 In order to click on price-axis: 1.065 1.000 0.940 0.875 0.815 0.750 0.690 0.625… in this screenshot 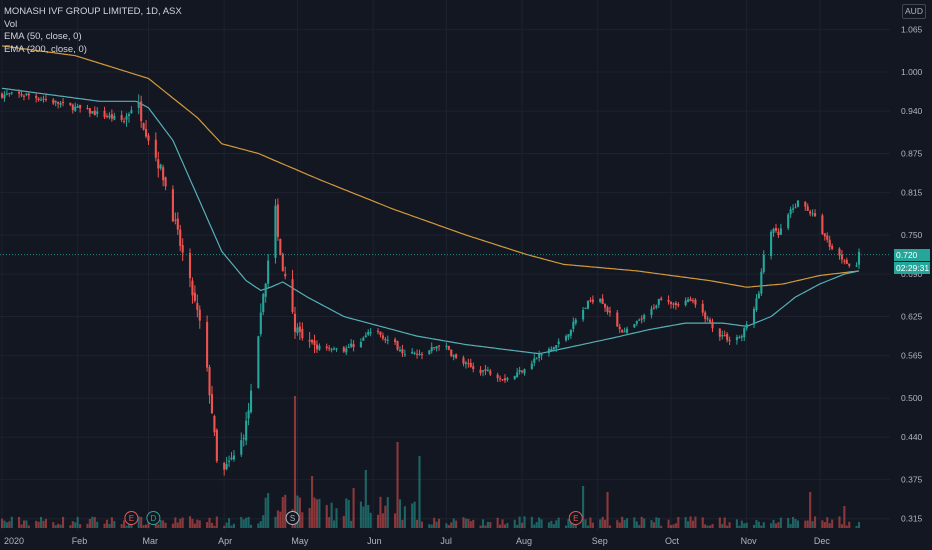, I will do `click(911, 275)`.